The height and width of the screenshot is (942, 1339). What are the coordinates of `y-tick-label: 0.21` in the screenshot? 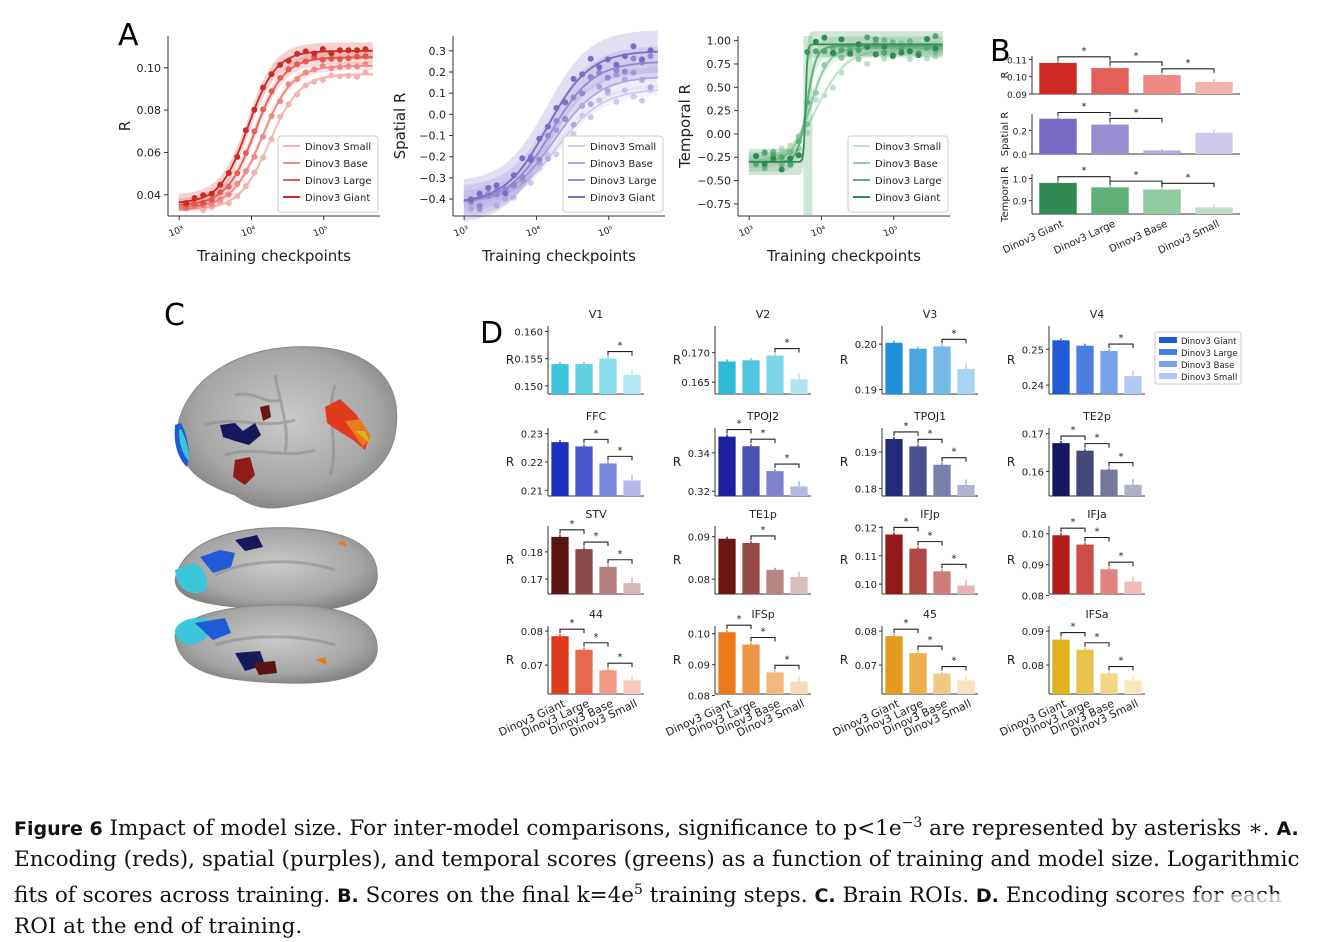 It's located at (532, 491).